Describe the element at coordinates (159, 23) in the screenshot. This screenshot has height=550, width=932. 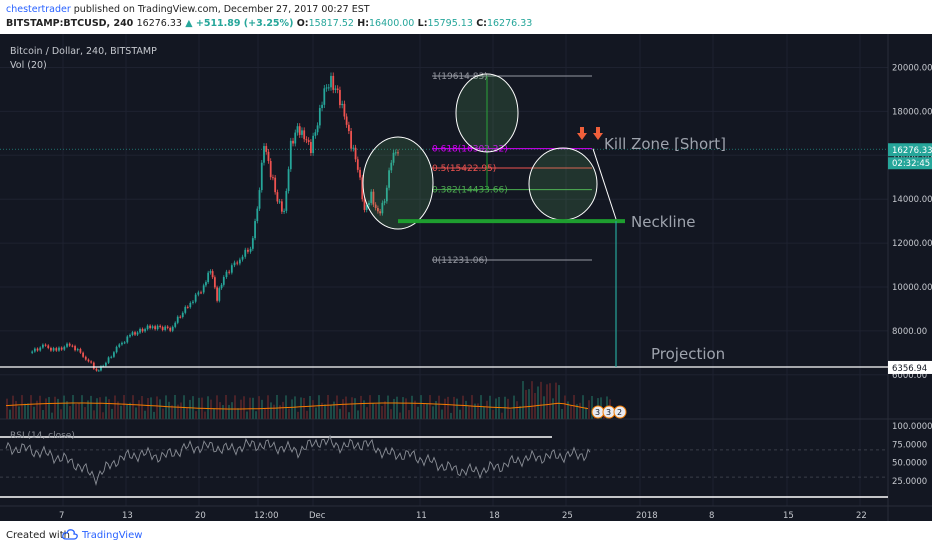
I see `last-price: 16276.33` at that location.